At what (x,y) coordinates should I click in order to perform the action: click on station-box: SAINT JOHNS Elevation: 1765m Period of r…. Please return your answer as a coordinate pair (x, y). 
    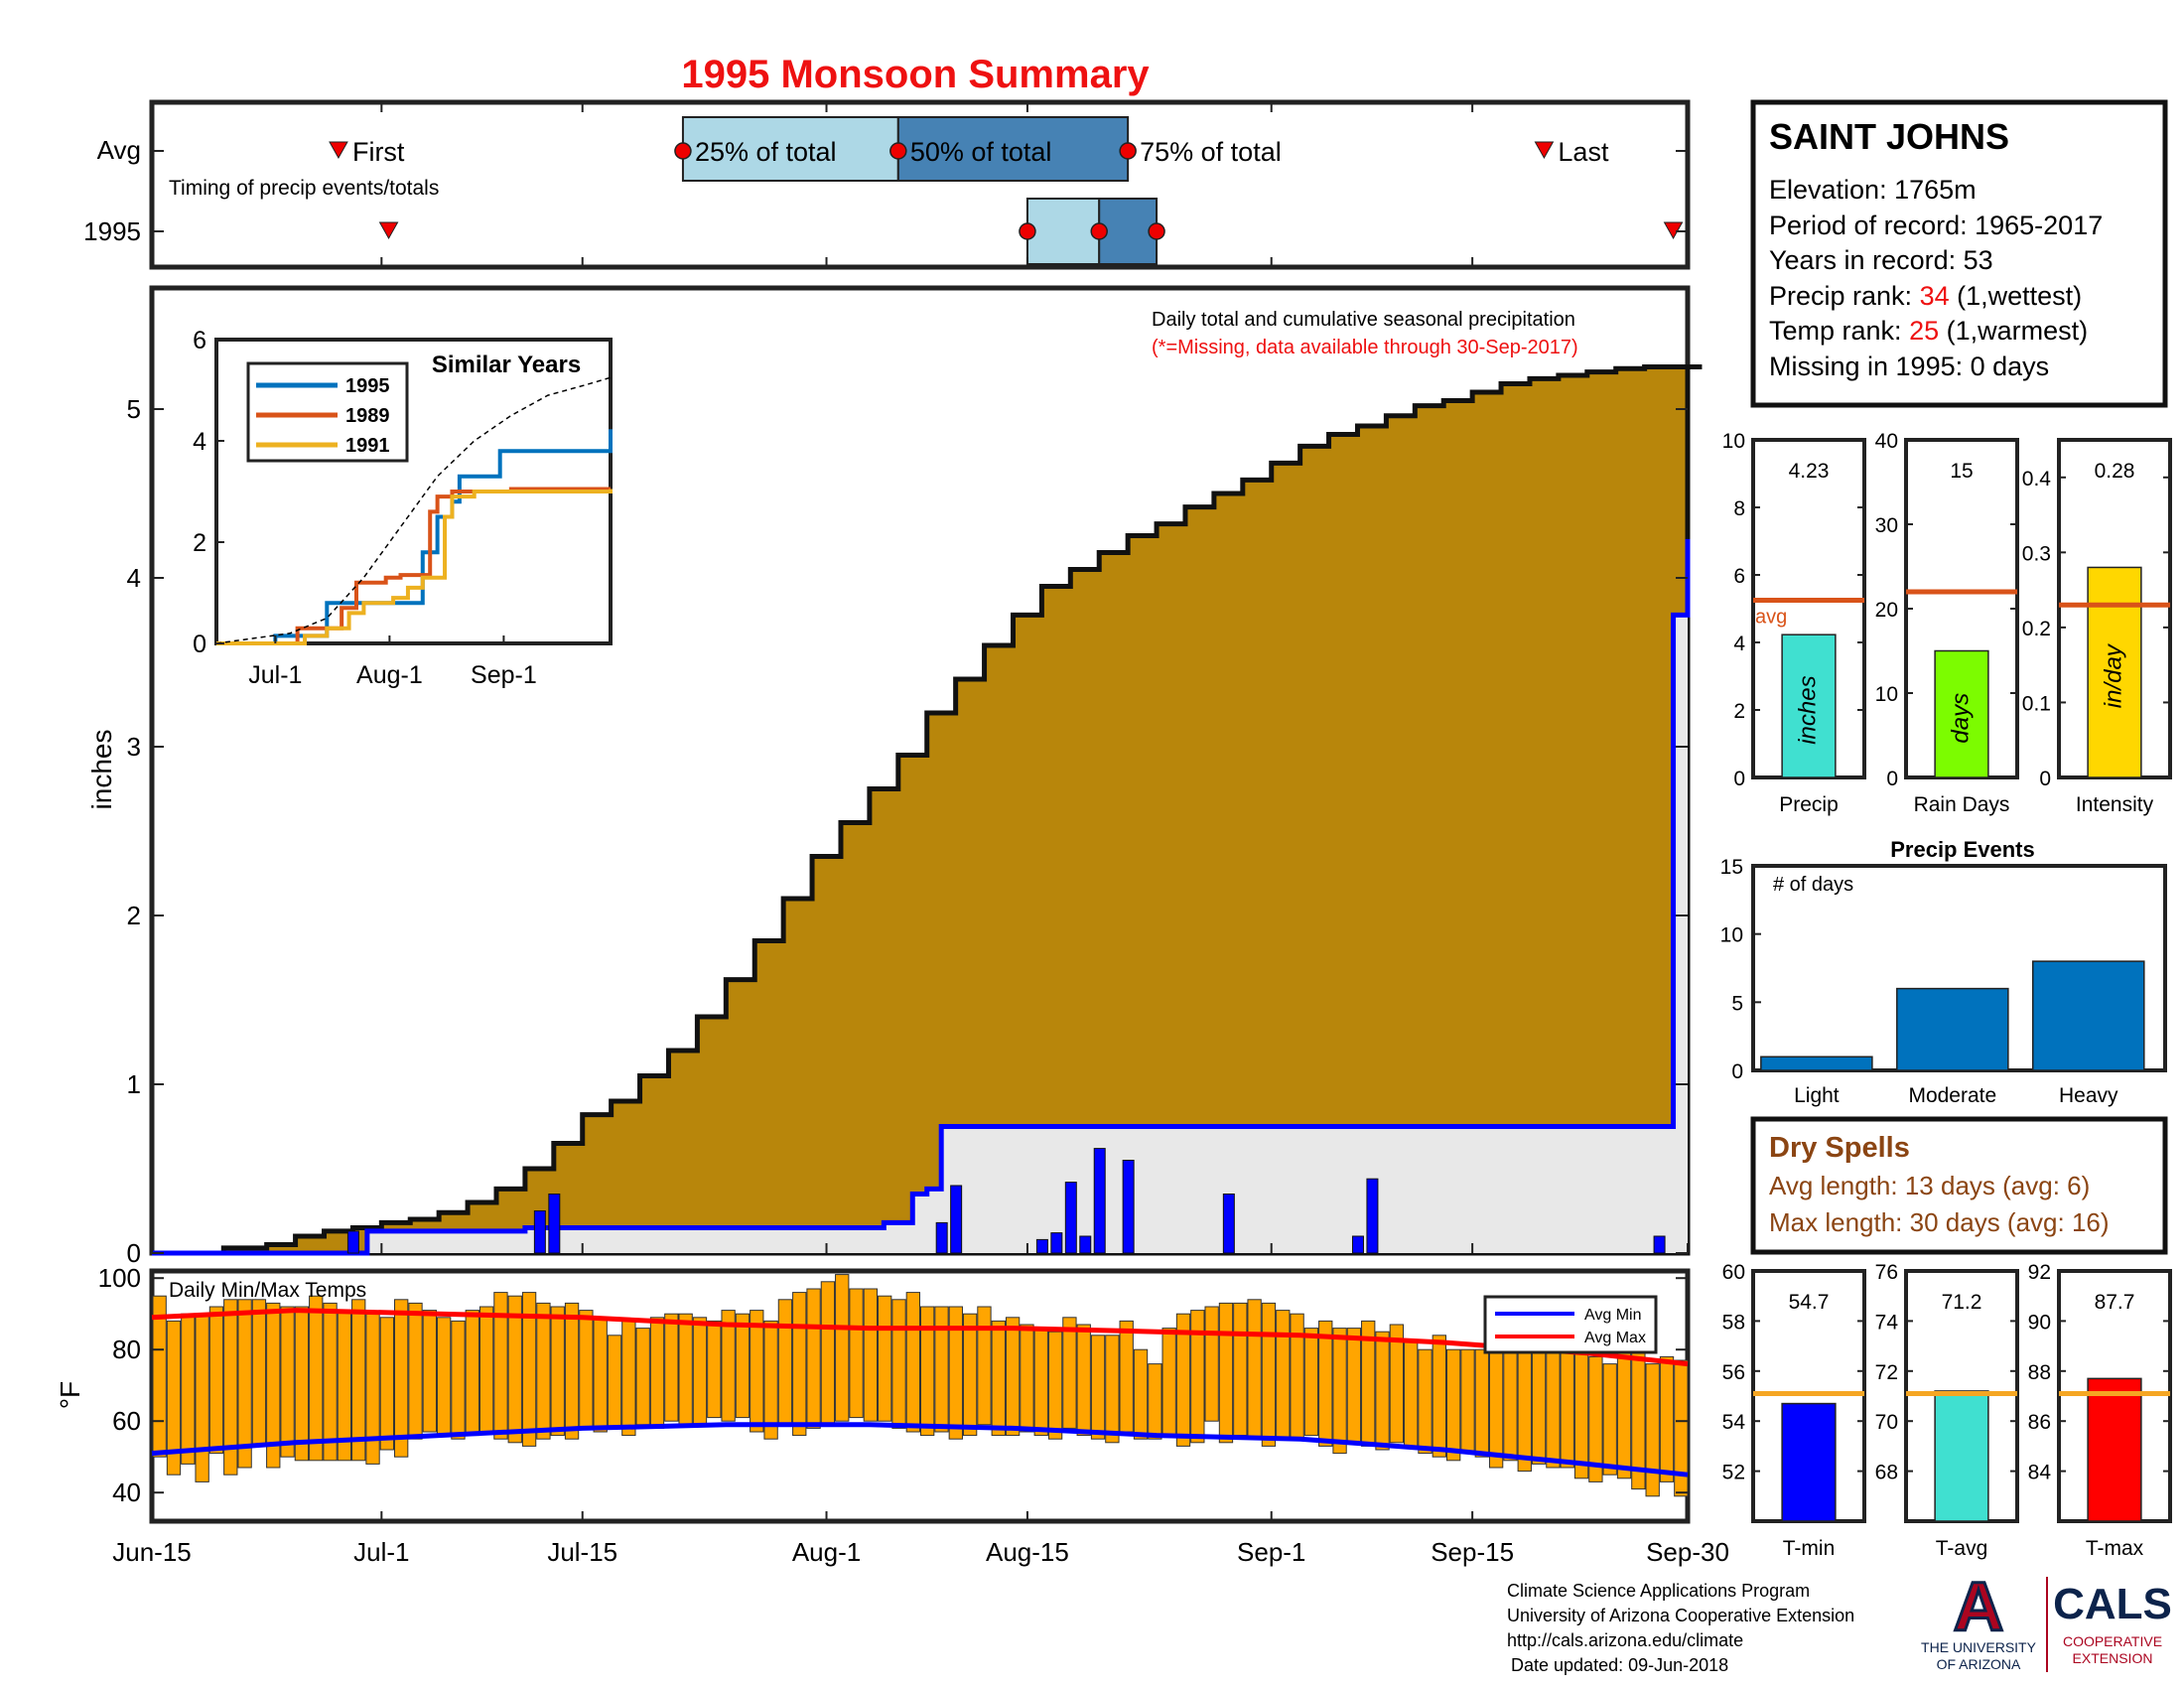
    Looking at the image, I should click on (1959, 253).